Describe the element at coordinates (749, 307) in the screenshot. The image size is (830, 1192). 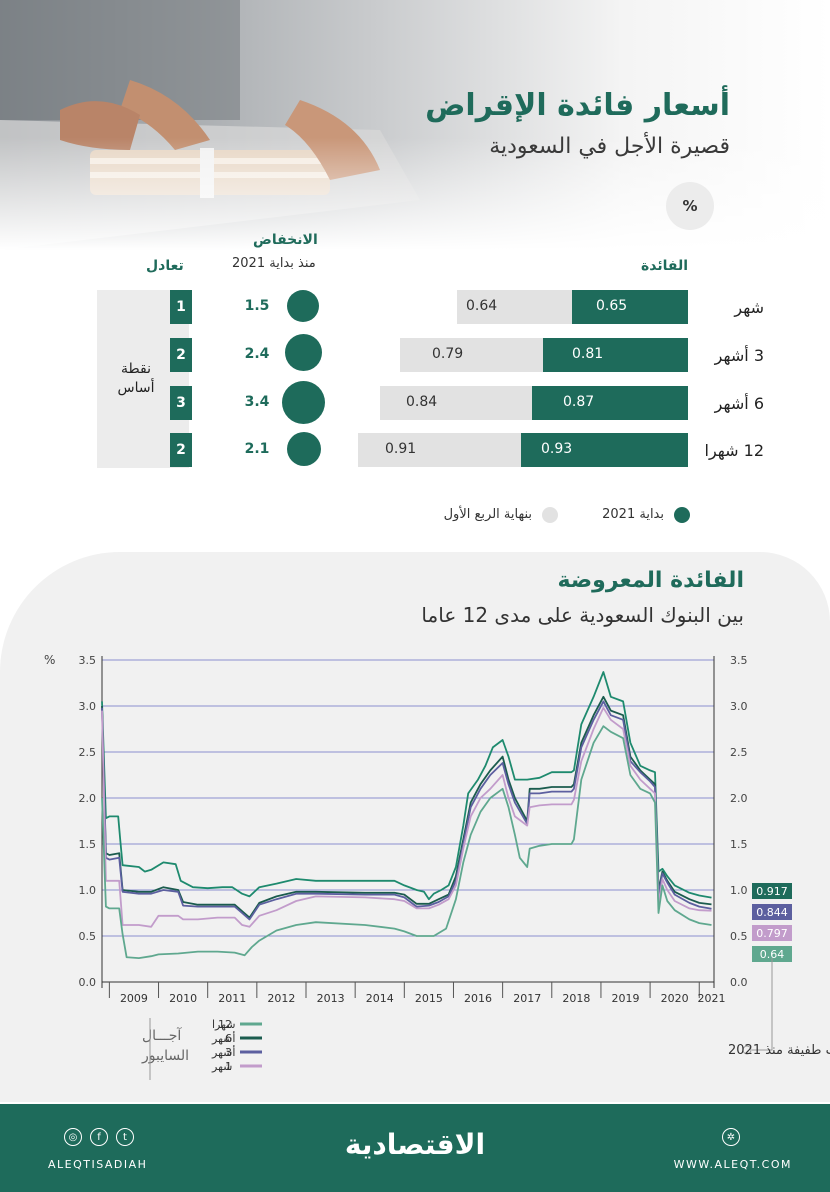
I see `row-label-1m: شهر` at that location.